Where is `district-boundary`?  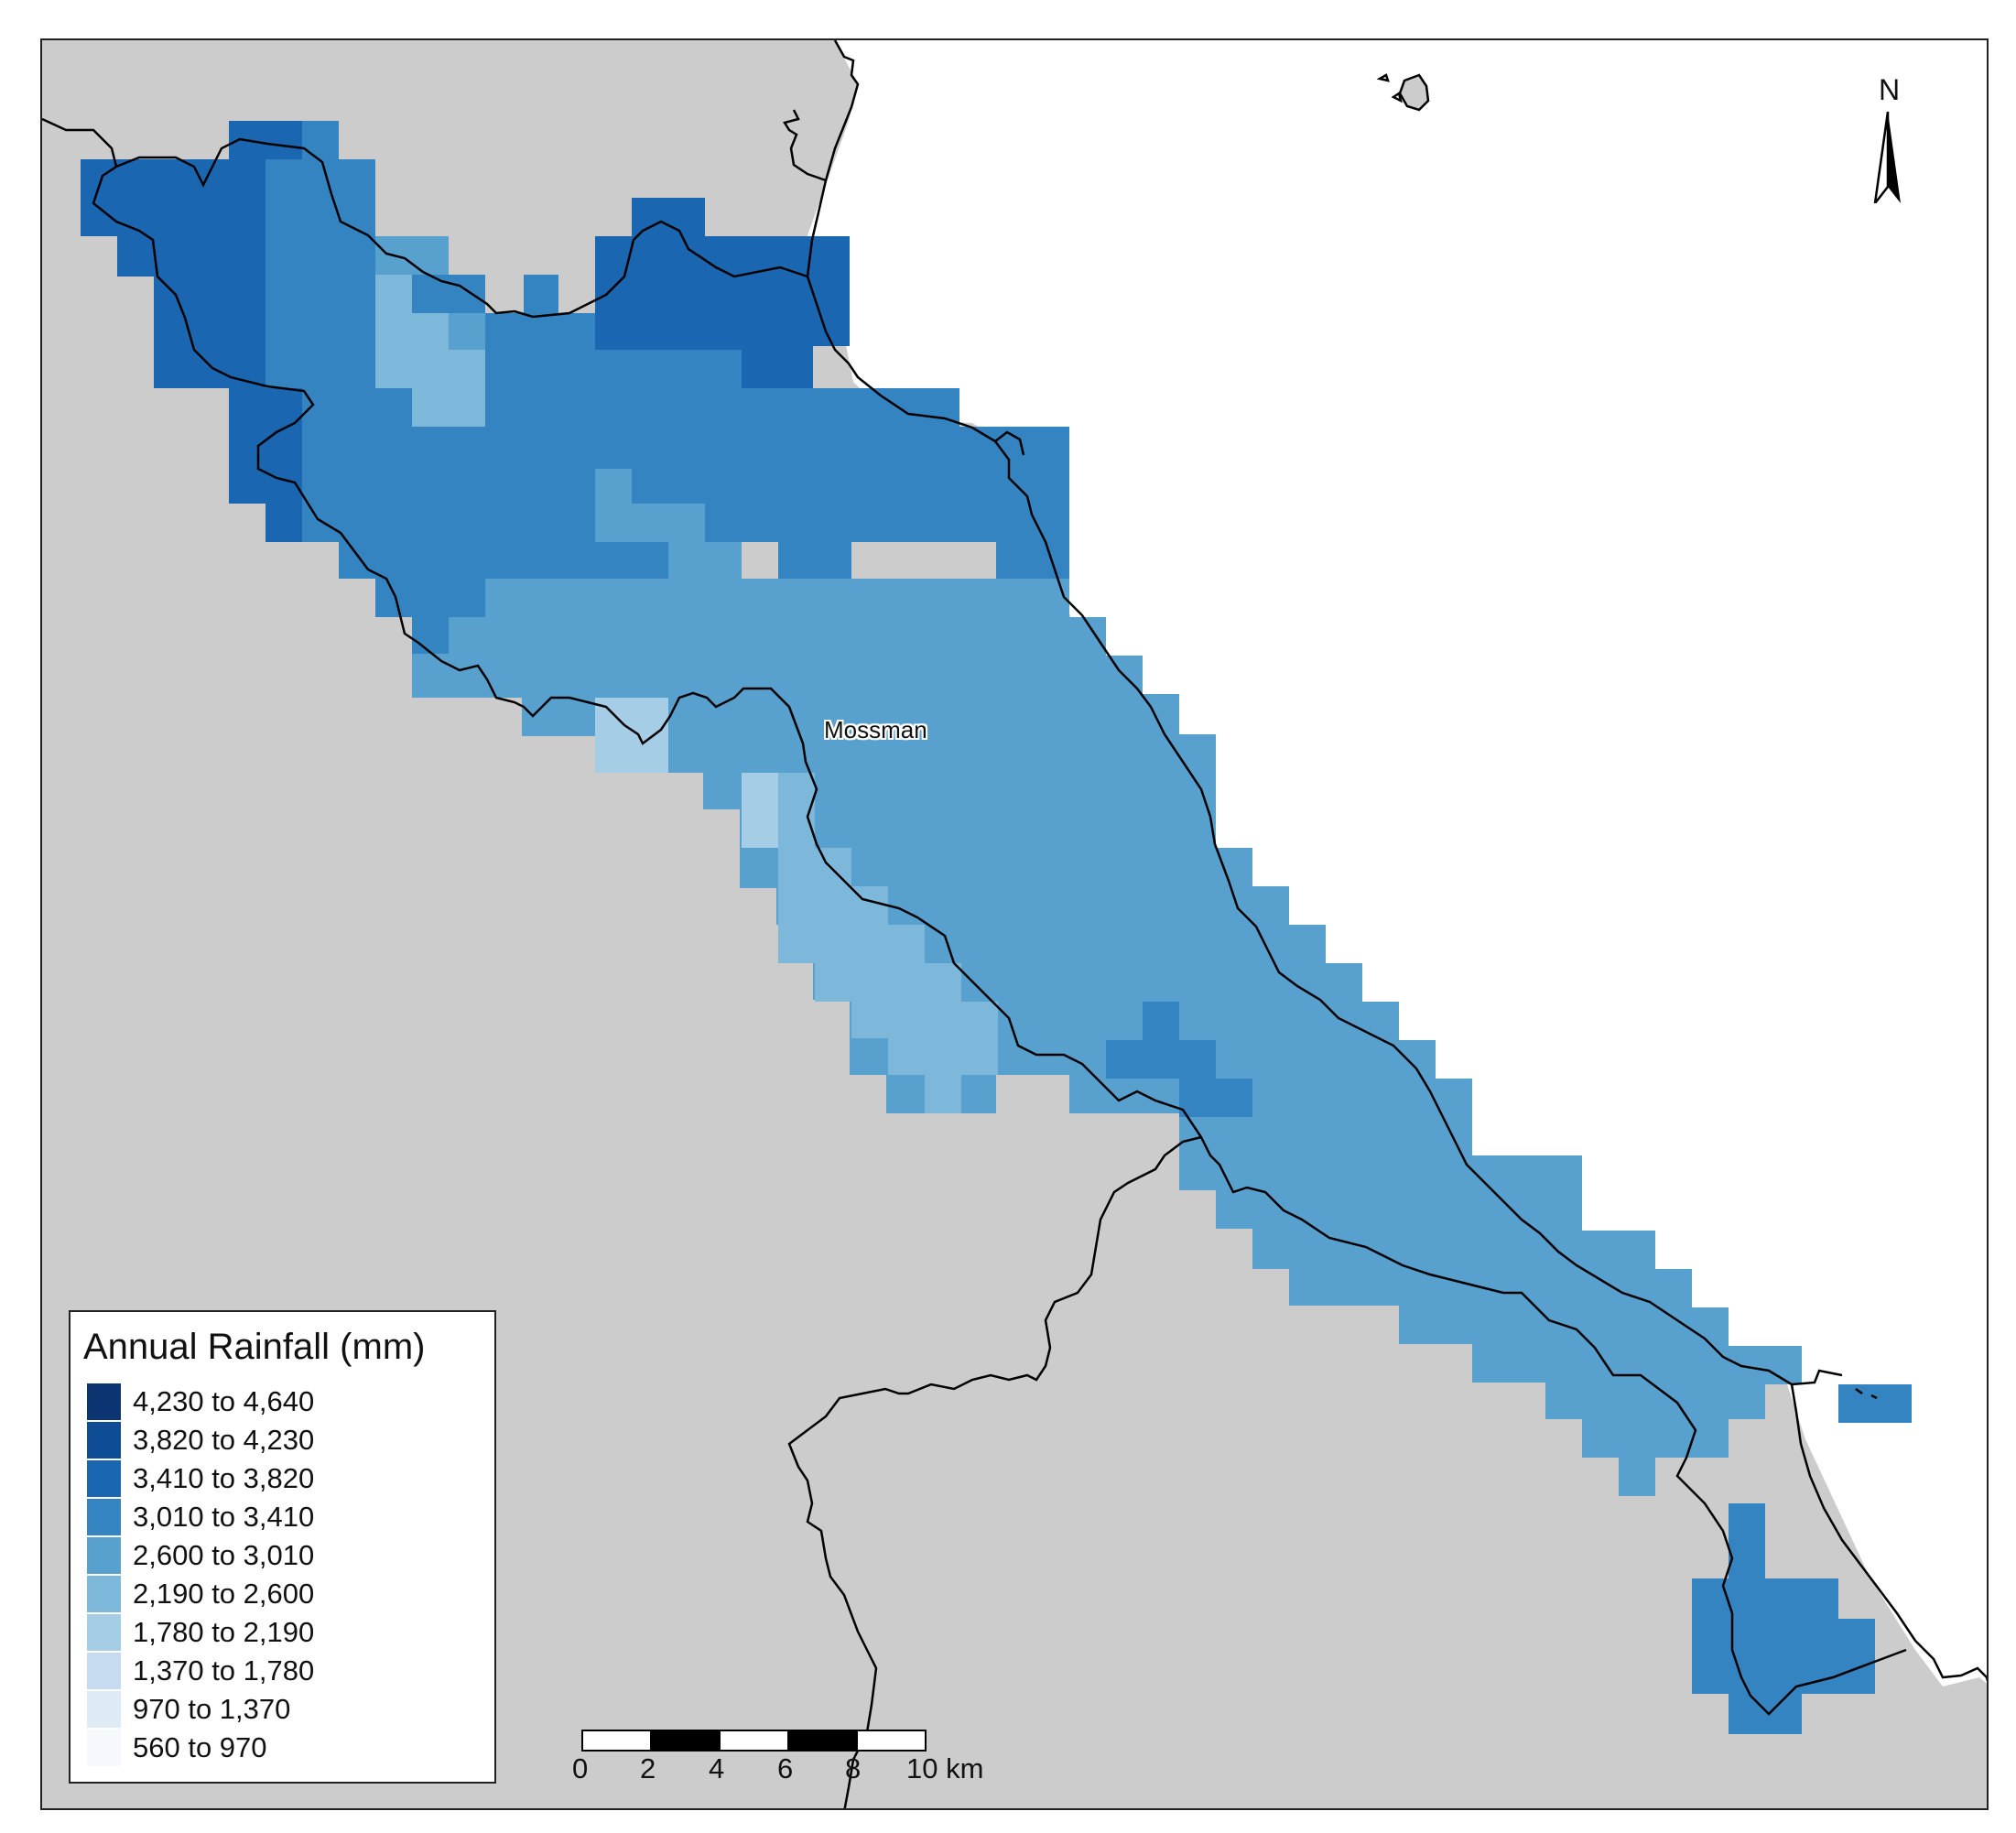 district-boundary is located at coordinates (994, 1472).